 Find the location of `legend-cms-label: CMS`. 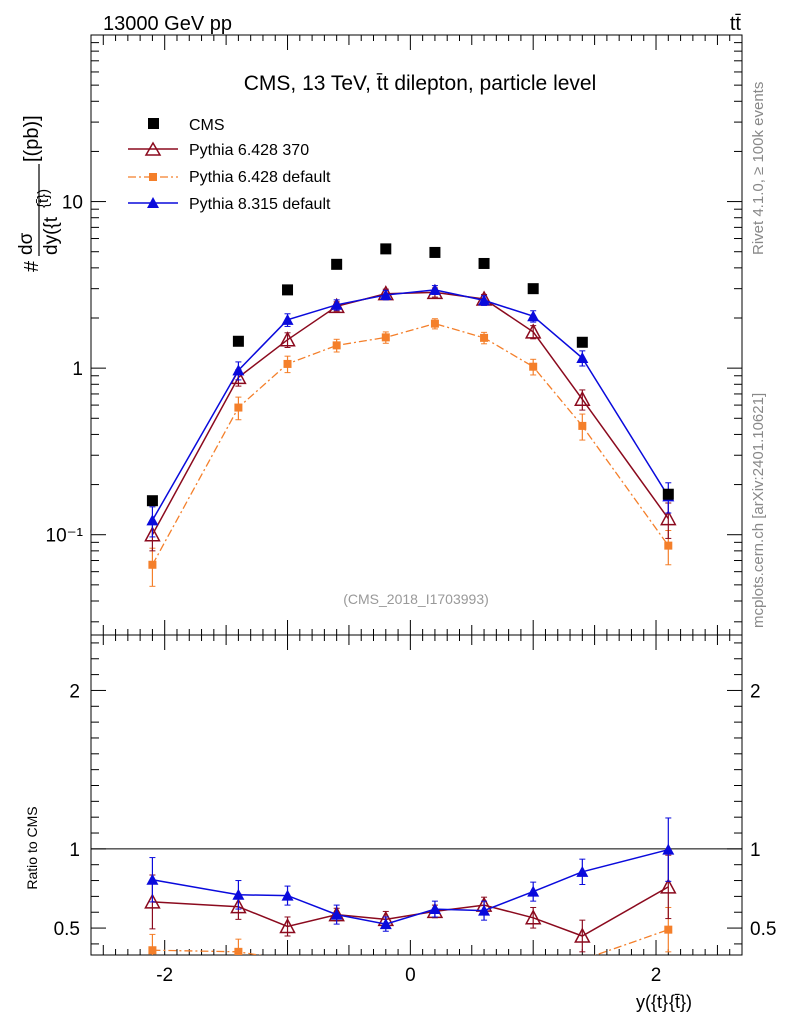

legend-cms-label: CMS is located at coordinates (207, 125).